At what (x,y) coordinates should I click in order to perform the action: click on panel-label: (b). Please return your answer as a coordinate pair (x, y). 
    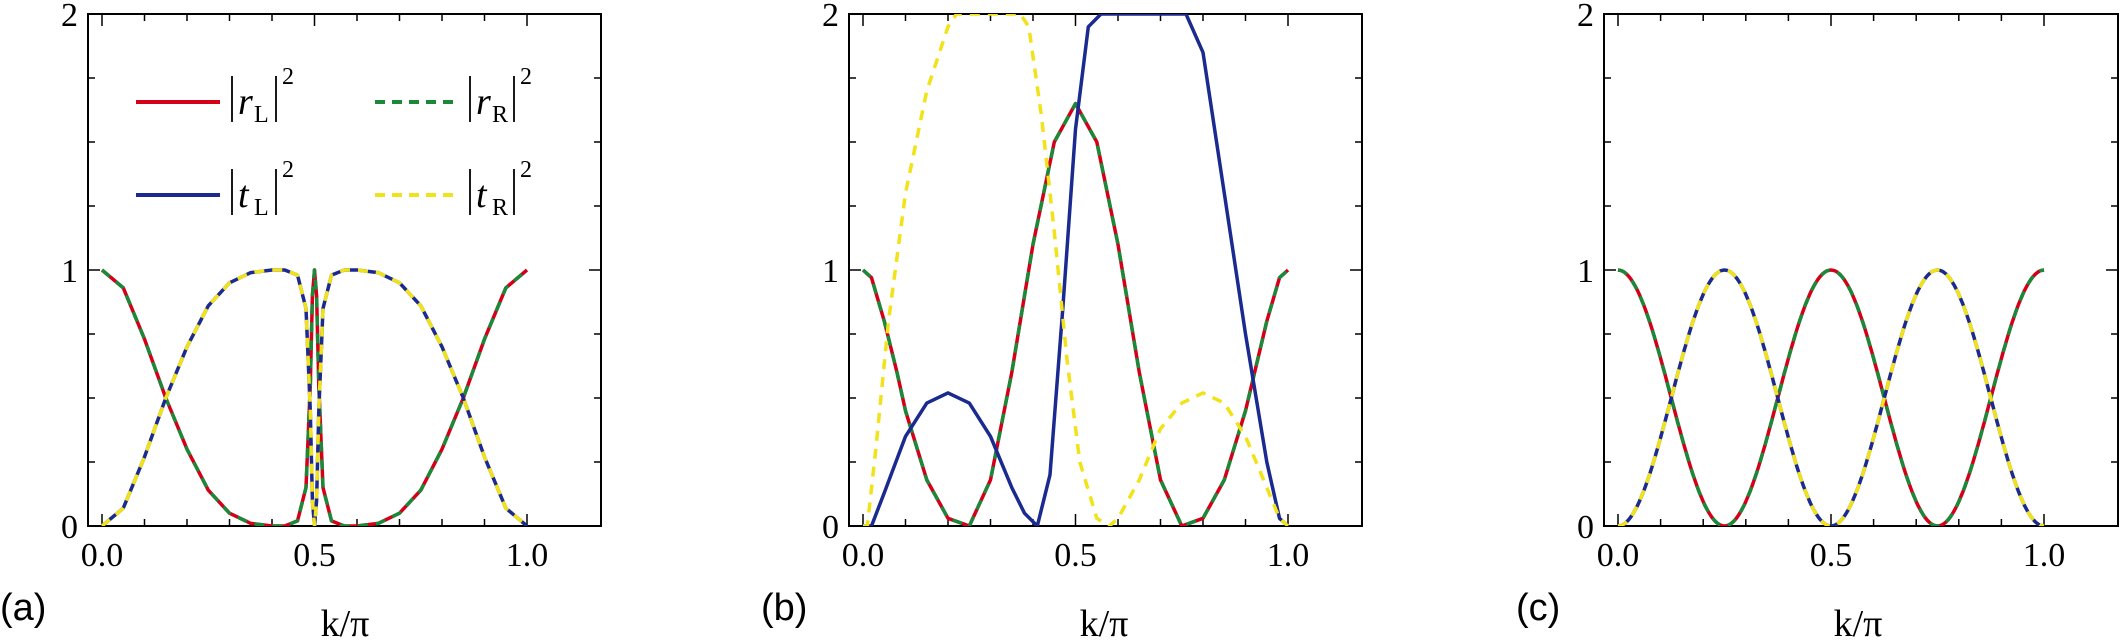
    Looking at the image, I should click on (784, 608).